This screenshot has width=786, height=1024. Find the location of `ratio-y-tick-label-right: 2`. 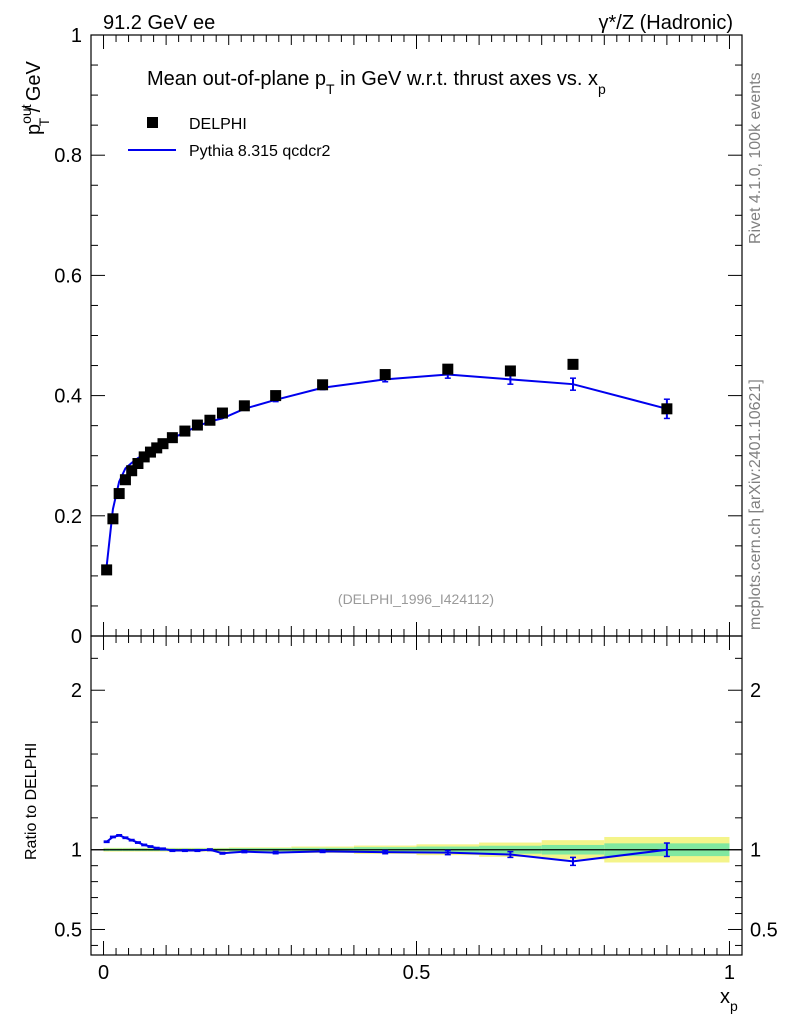

ratio-y-tick-label-right: 2 is located at coordinates (755, 691).